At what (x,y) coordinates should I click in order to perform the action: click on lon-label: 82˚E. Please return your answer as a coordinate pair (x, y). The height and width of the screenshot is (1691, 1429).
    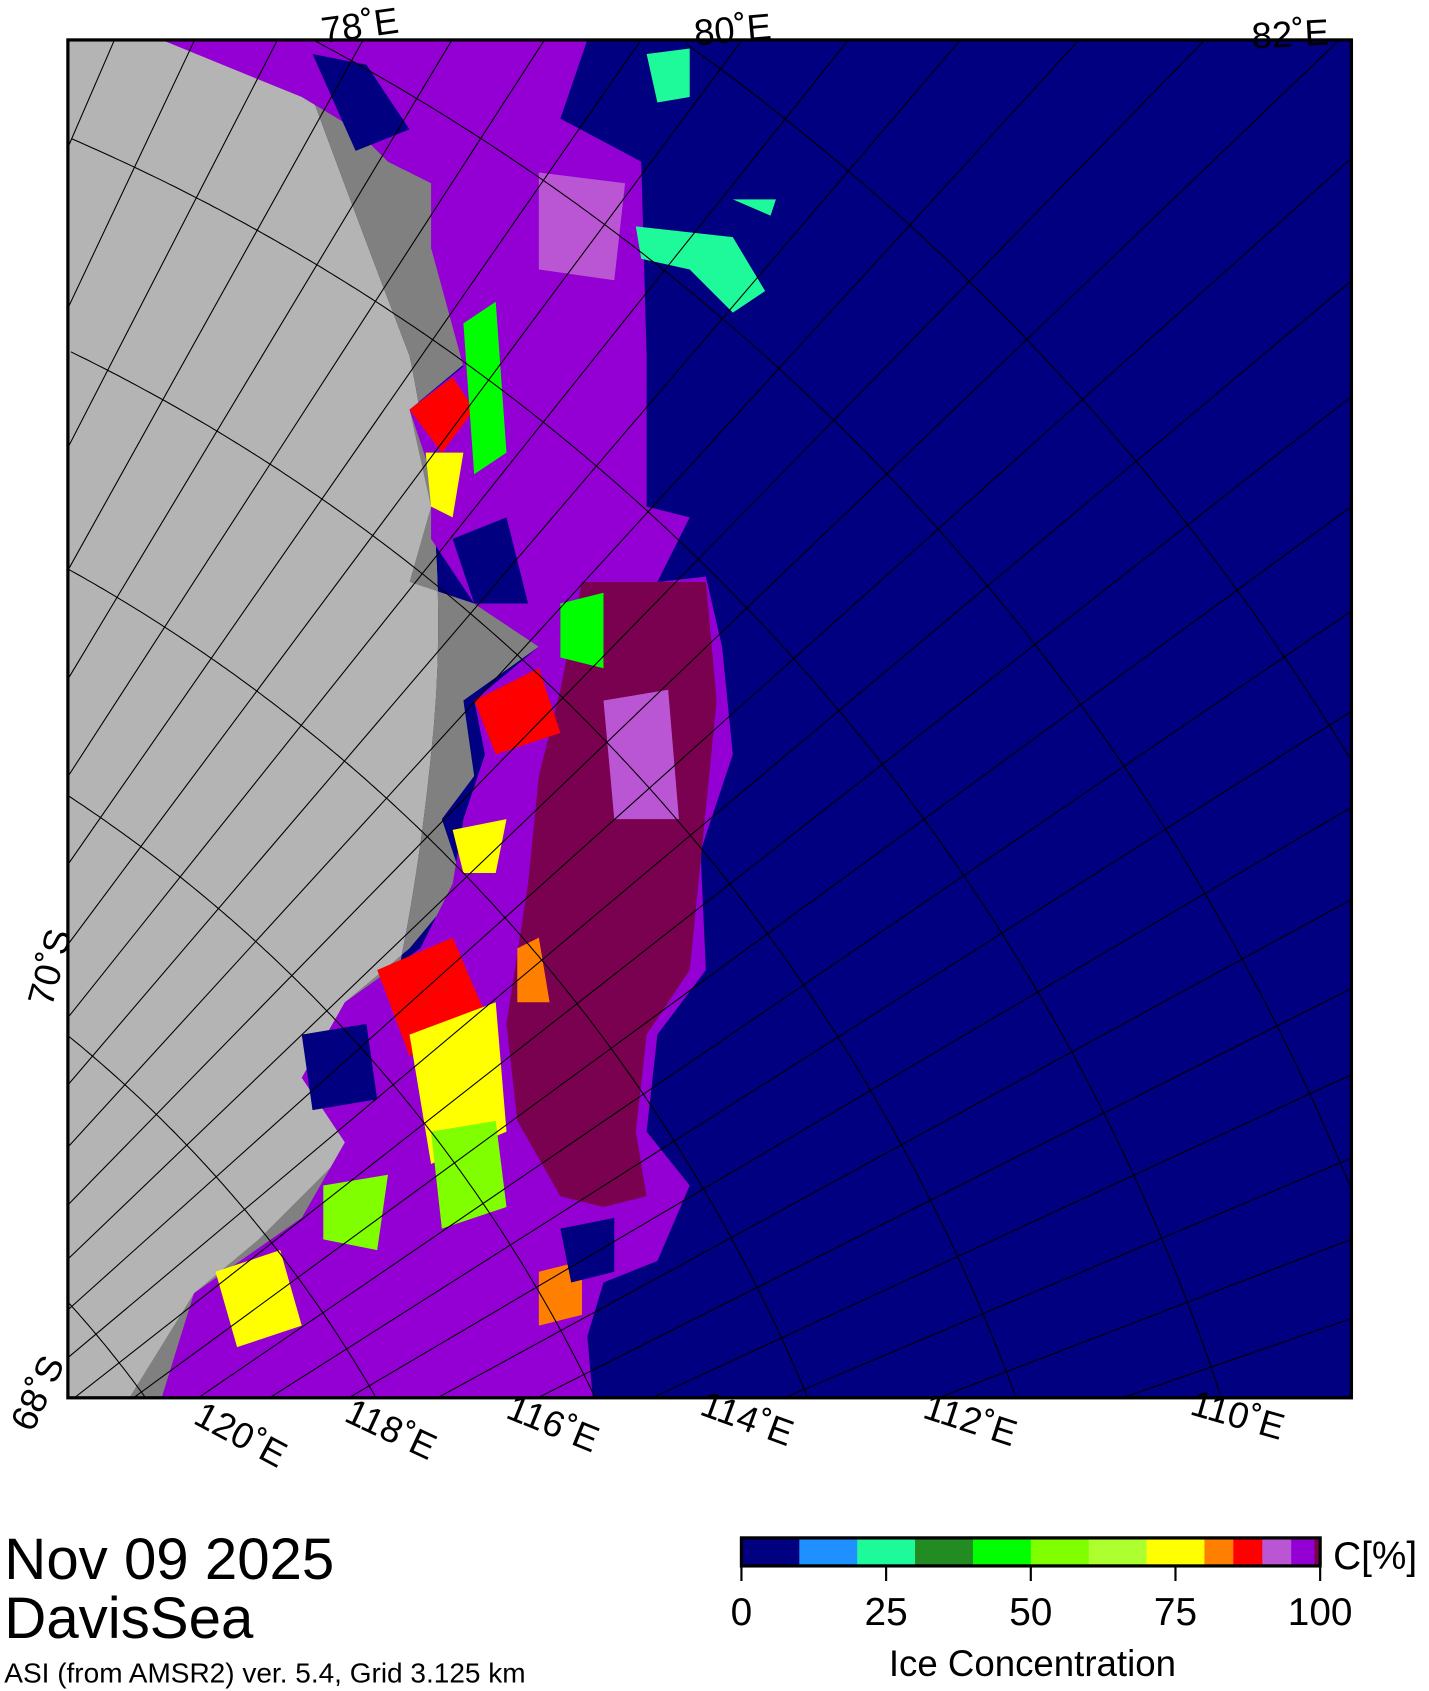
    Looking at the image, I should click on (1290, 34).